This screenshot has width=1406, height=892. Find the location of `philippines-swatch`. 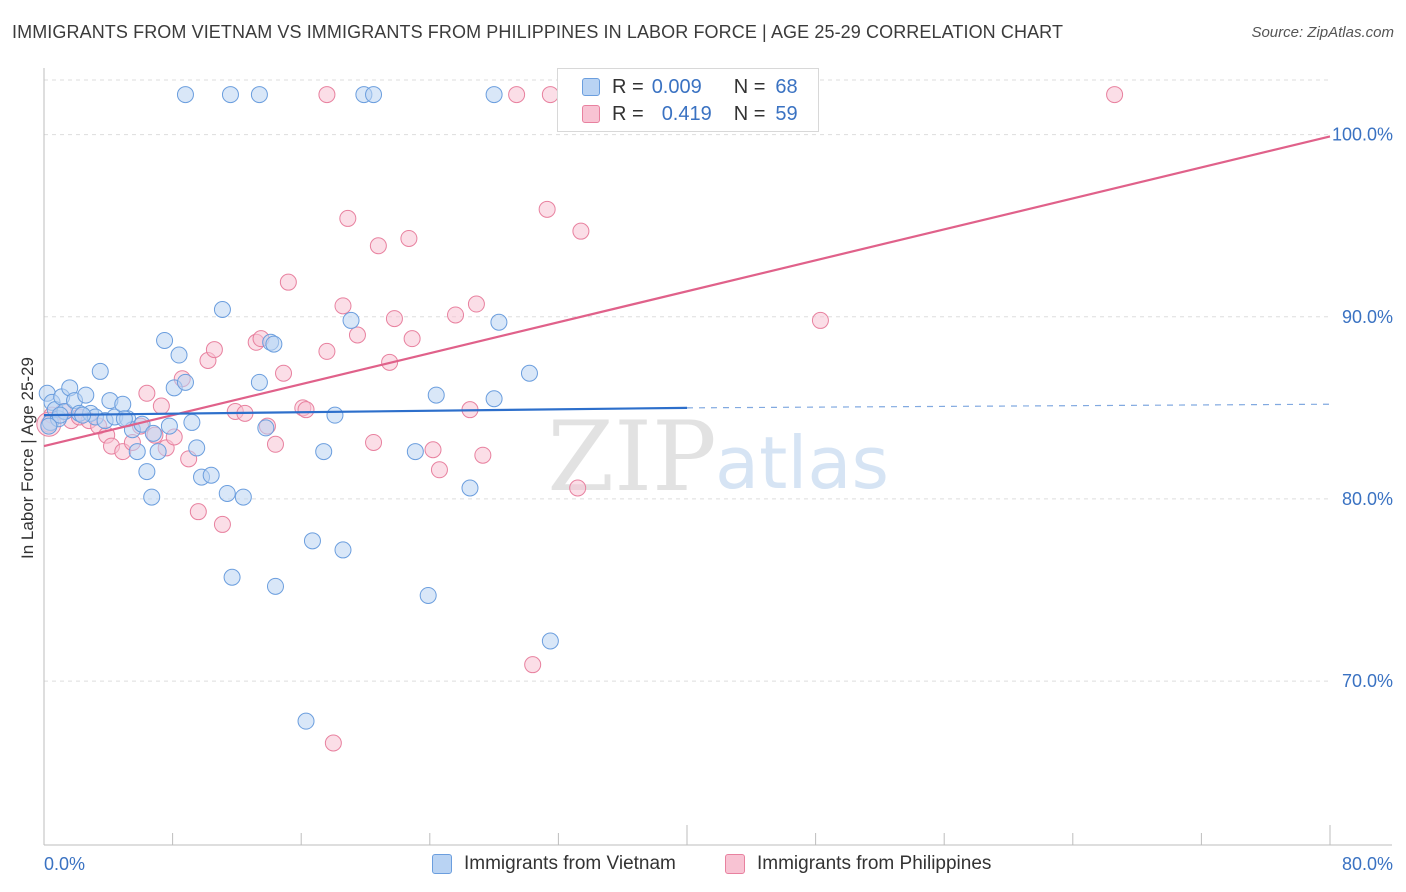

philippines-swatch is located at coordinates (591, 114).